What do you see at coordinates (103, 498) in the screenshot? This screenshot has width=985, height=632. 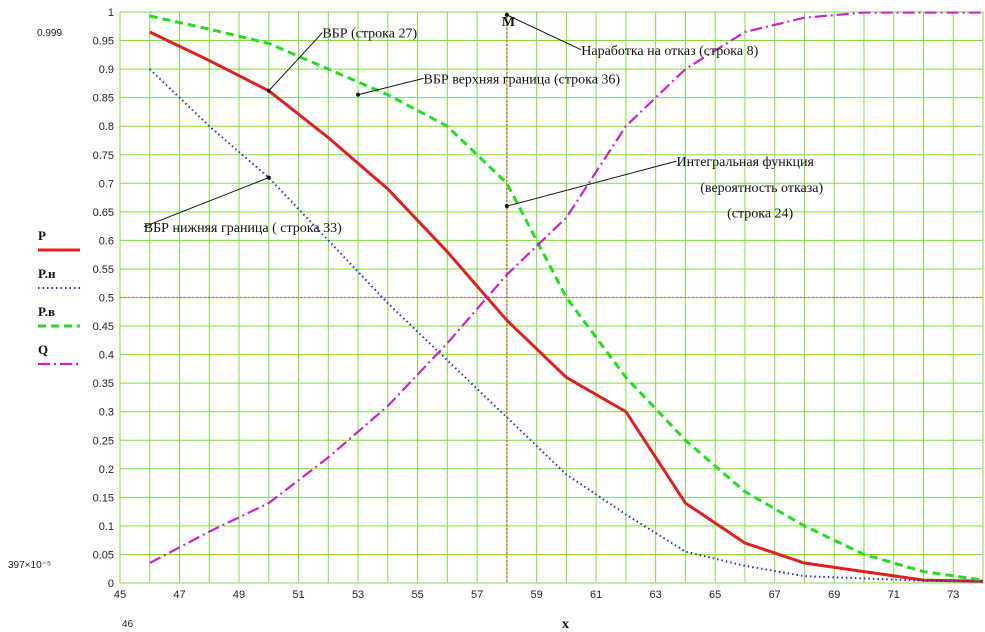 I see `y-tick-label: 0.15` at bounding box center [103, 498].